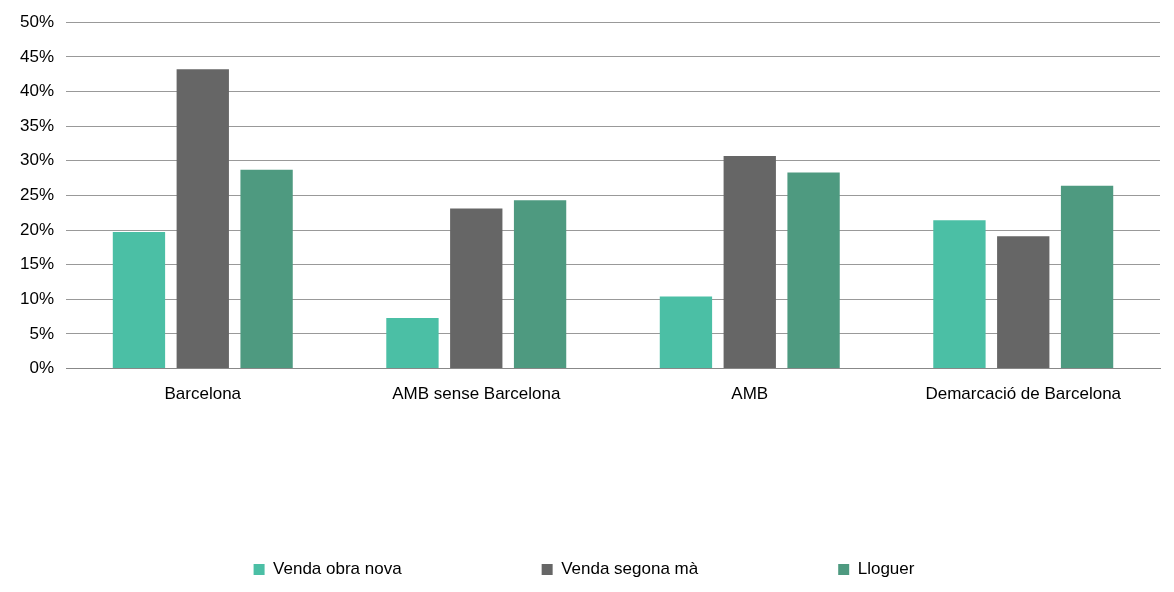  I want to click on legend-label: Lloguer, so click(886, 569).